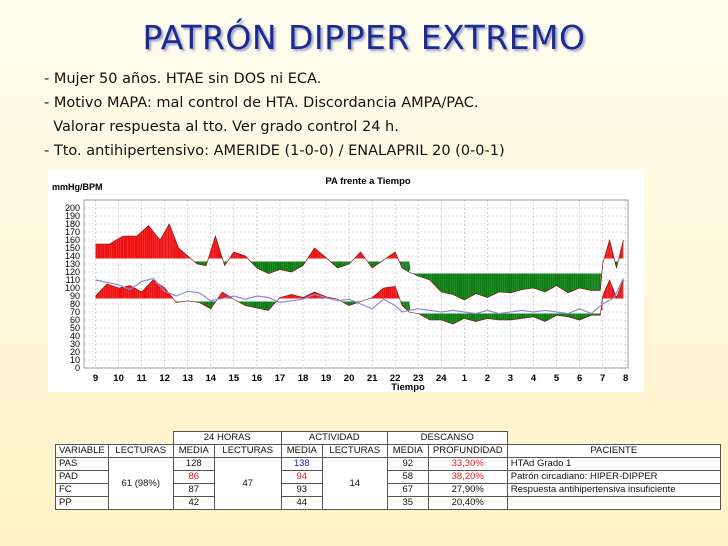 The width and height of the screenshot is (728, 546). Describe the element at coordinates (257, 378) in the screenshot. I see `x-tick-label: 16` at that location.